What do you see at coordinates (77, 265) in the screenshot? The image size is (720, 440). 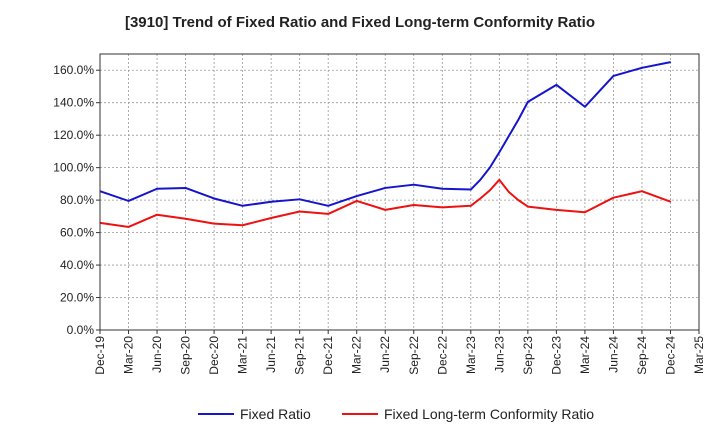 I see `y-tick-label: 40.0%` at bounding box center [77, 265].